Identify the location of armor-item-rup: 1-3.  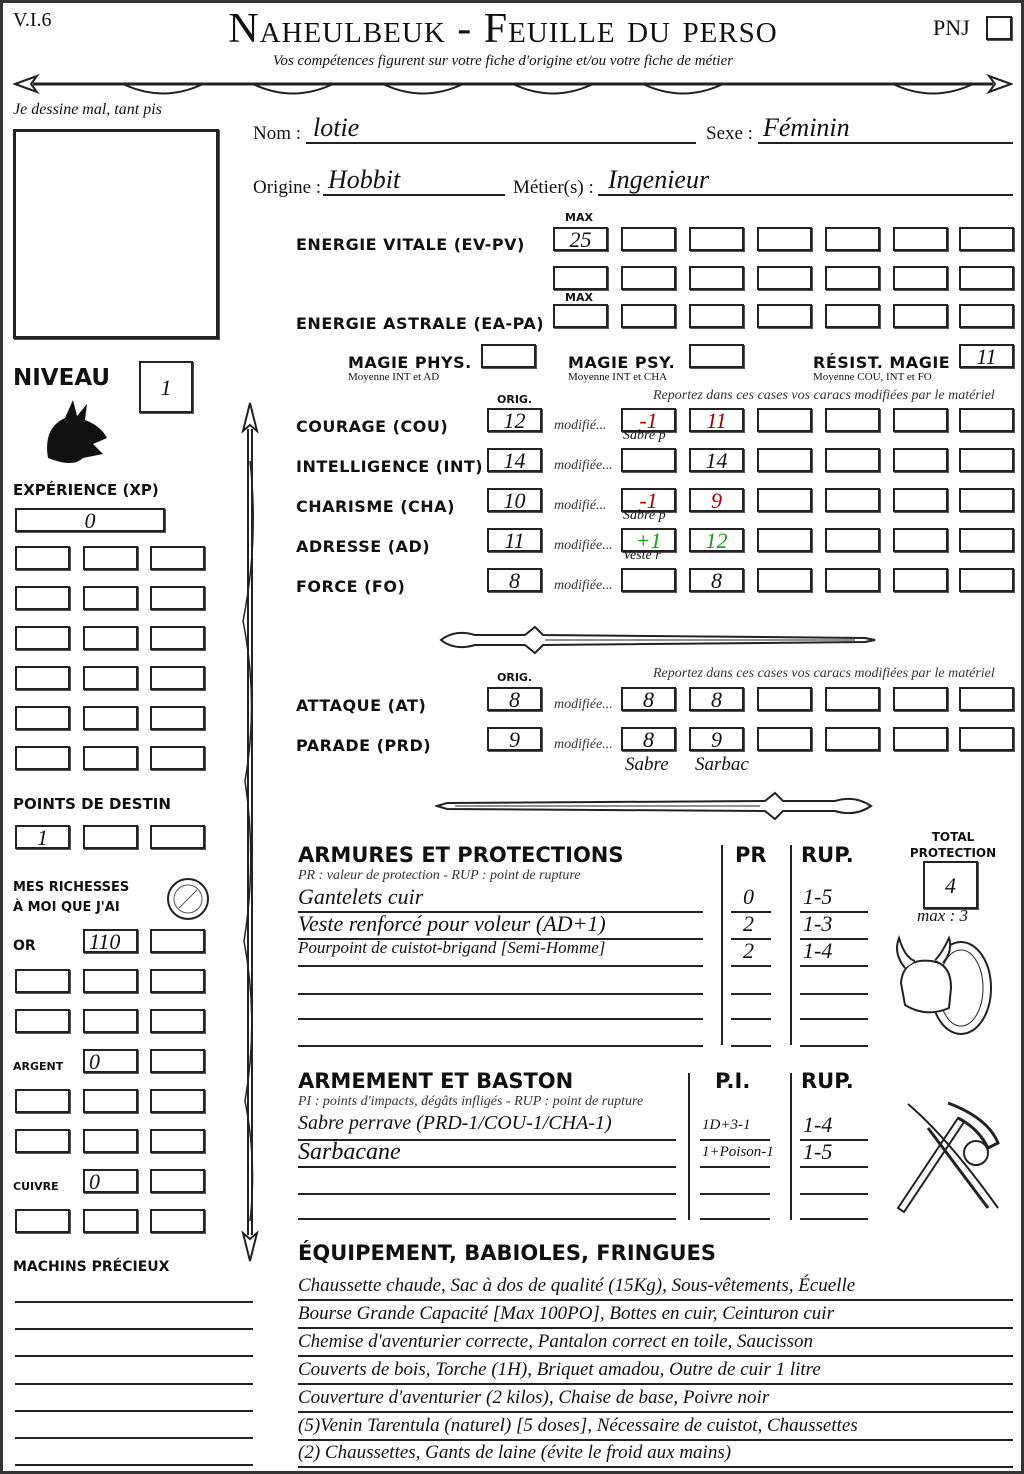
(818, 923).